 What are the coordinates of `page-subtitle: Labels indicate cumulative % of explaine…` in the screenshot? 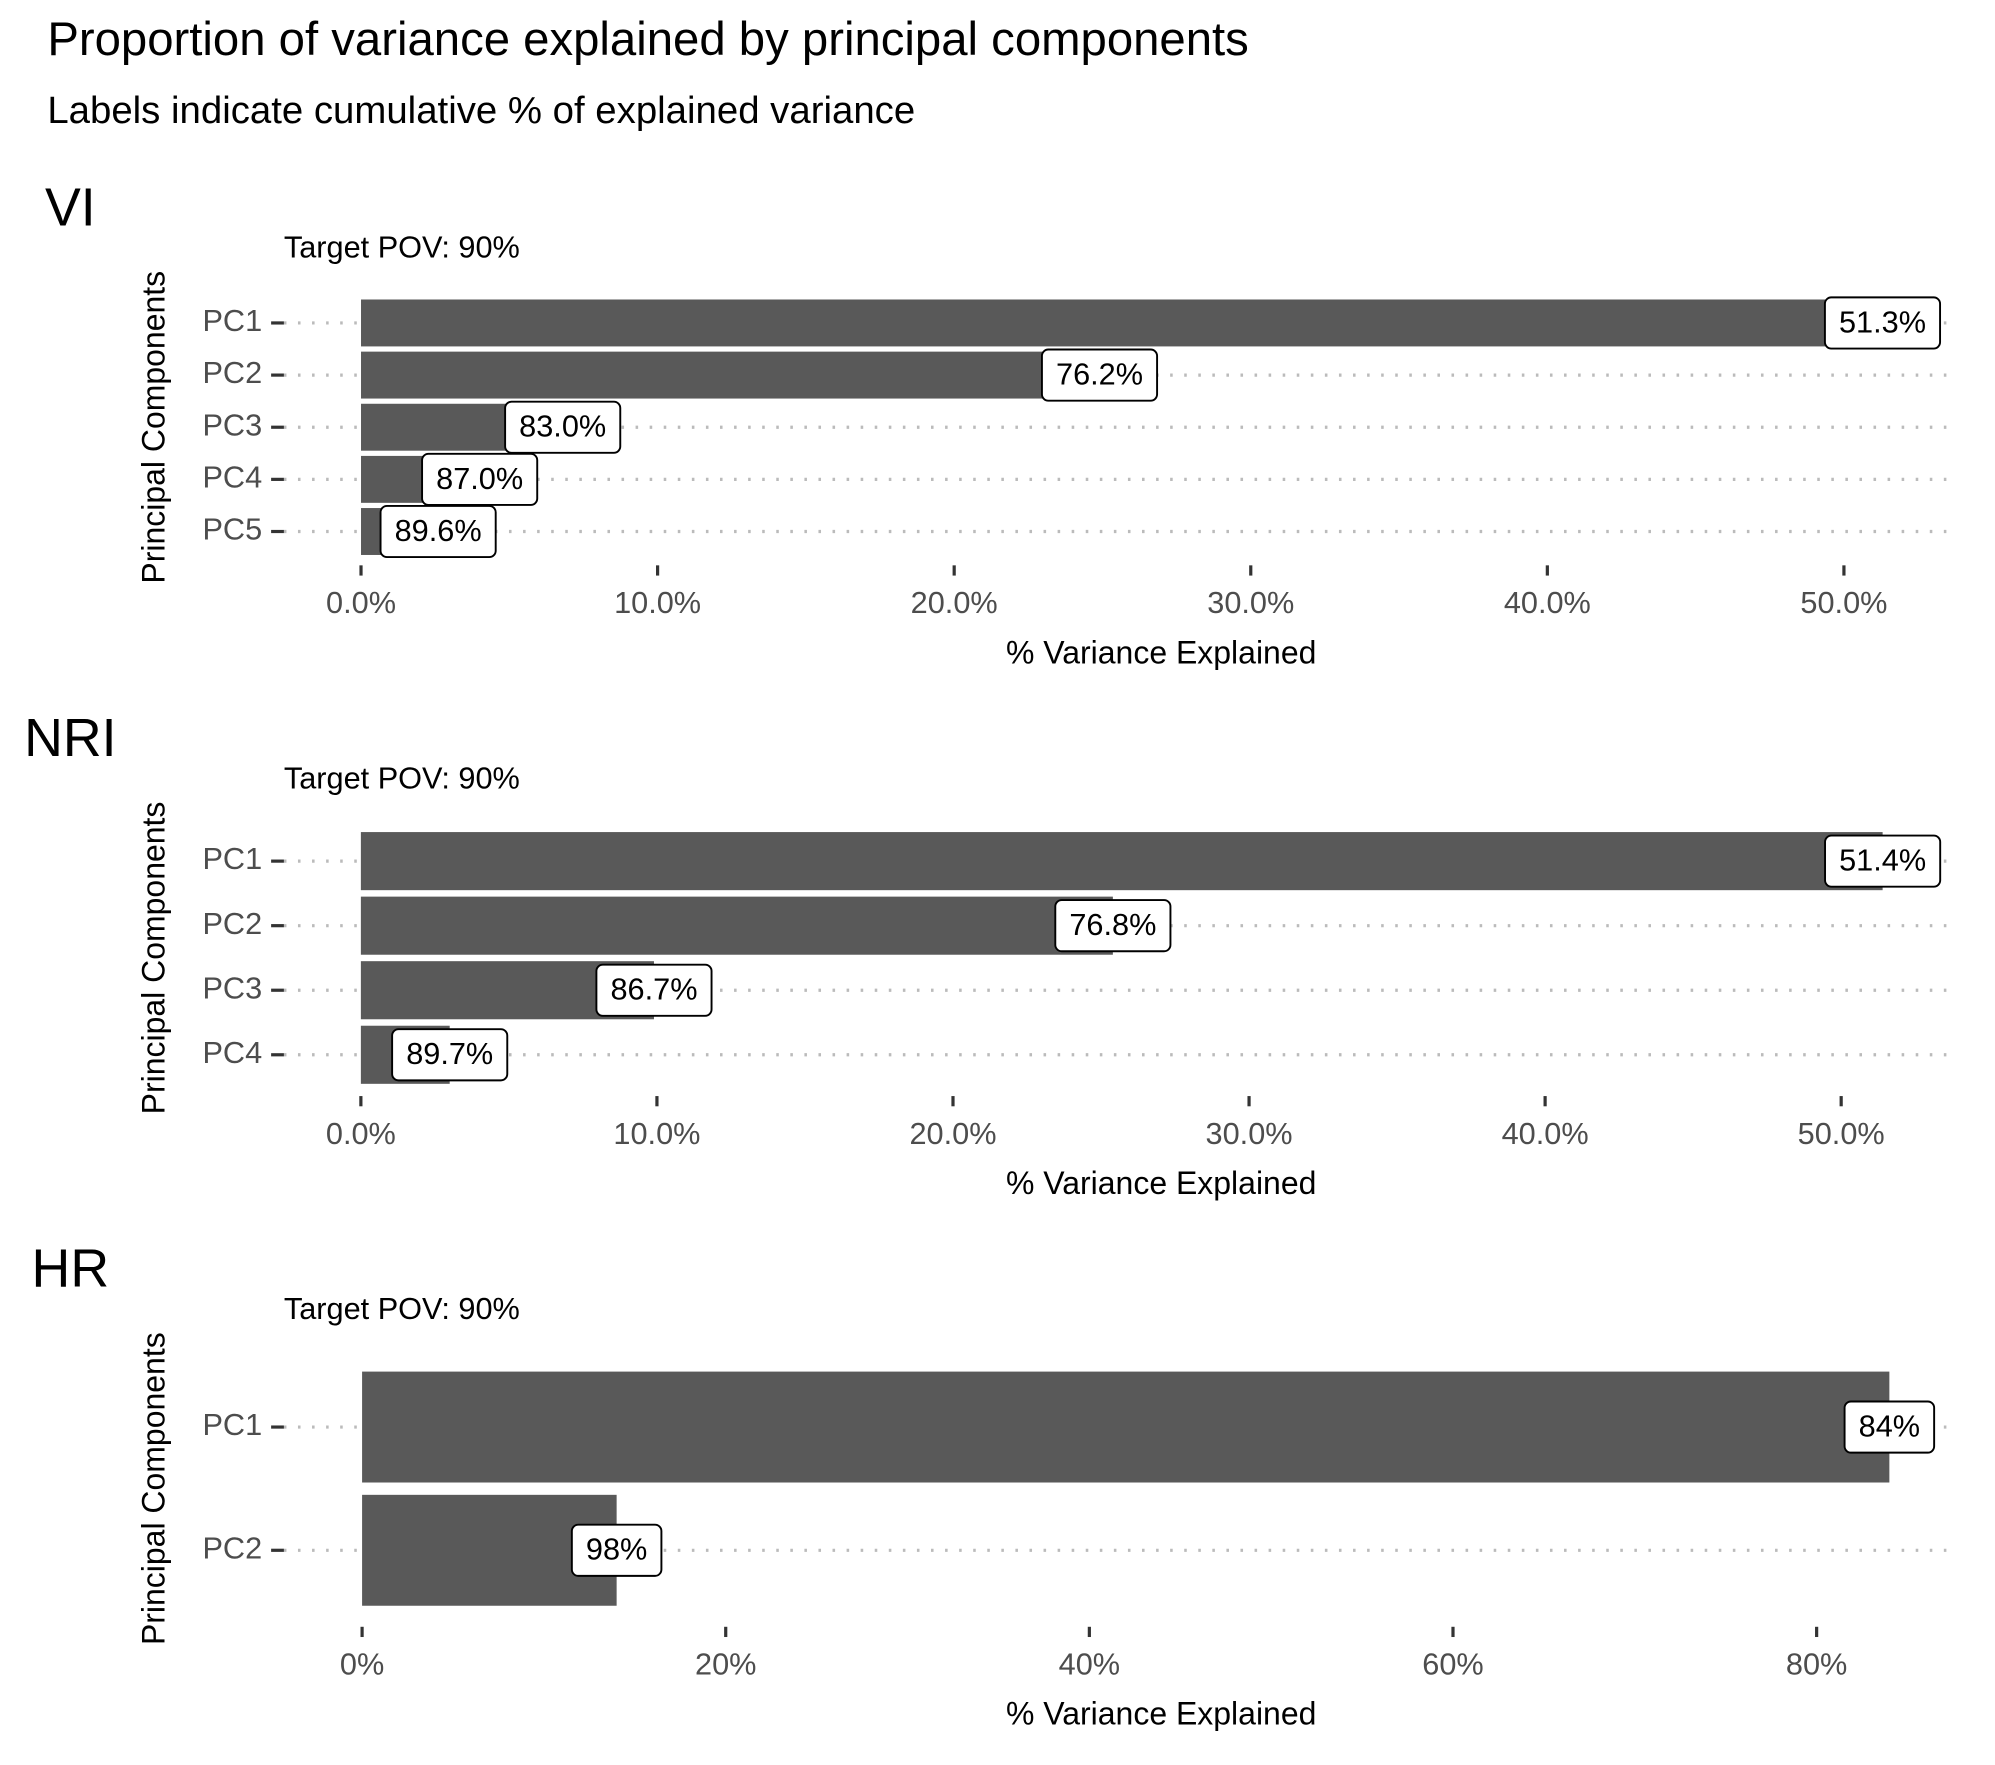 It's located at (481, 110).